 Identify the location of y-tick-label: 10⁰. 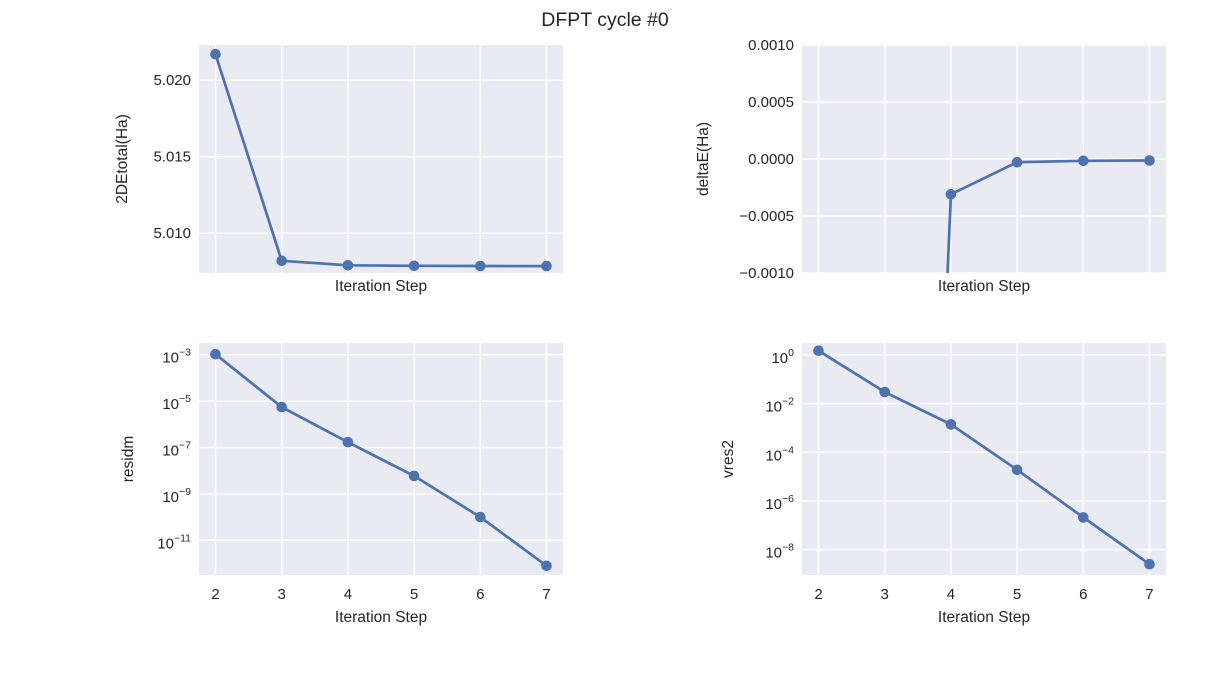
(782, 357).